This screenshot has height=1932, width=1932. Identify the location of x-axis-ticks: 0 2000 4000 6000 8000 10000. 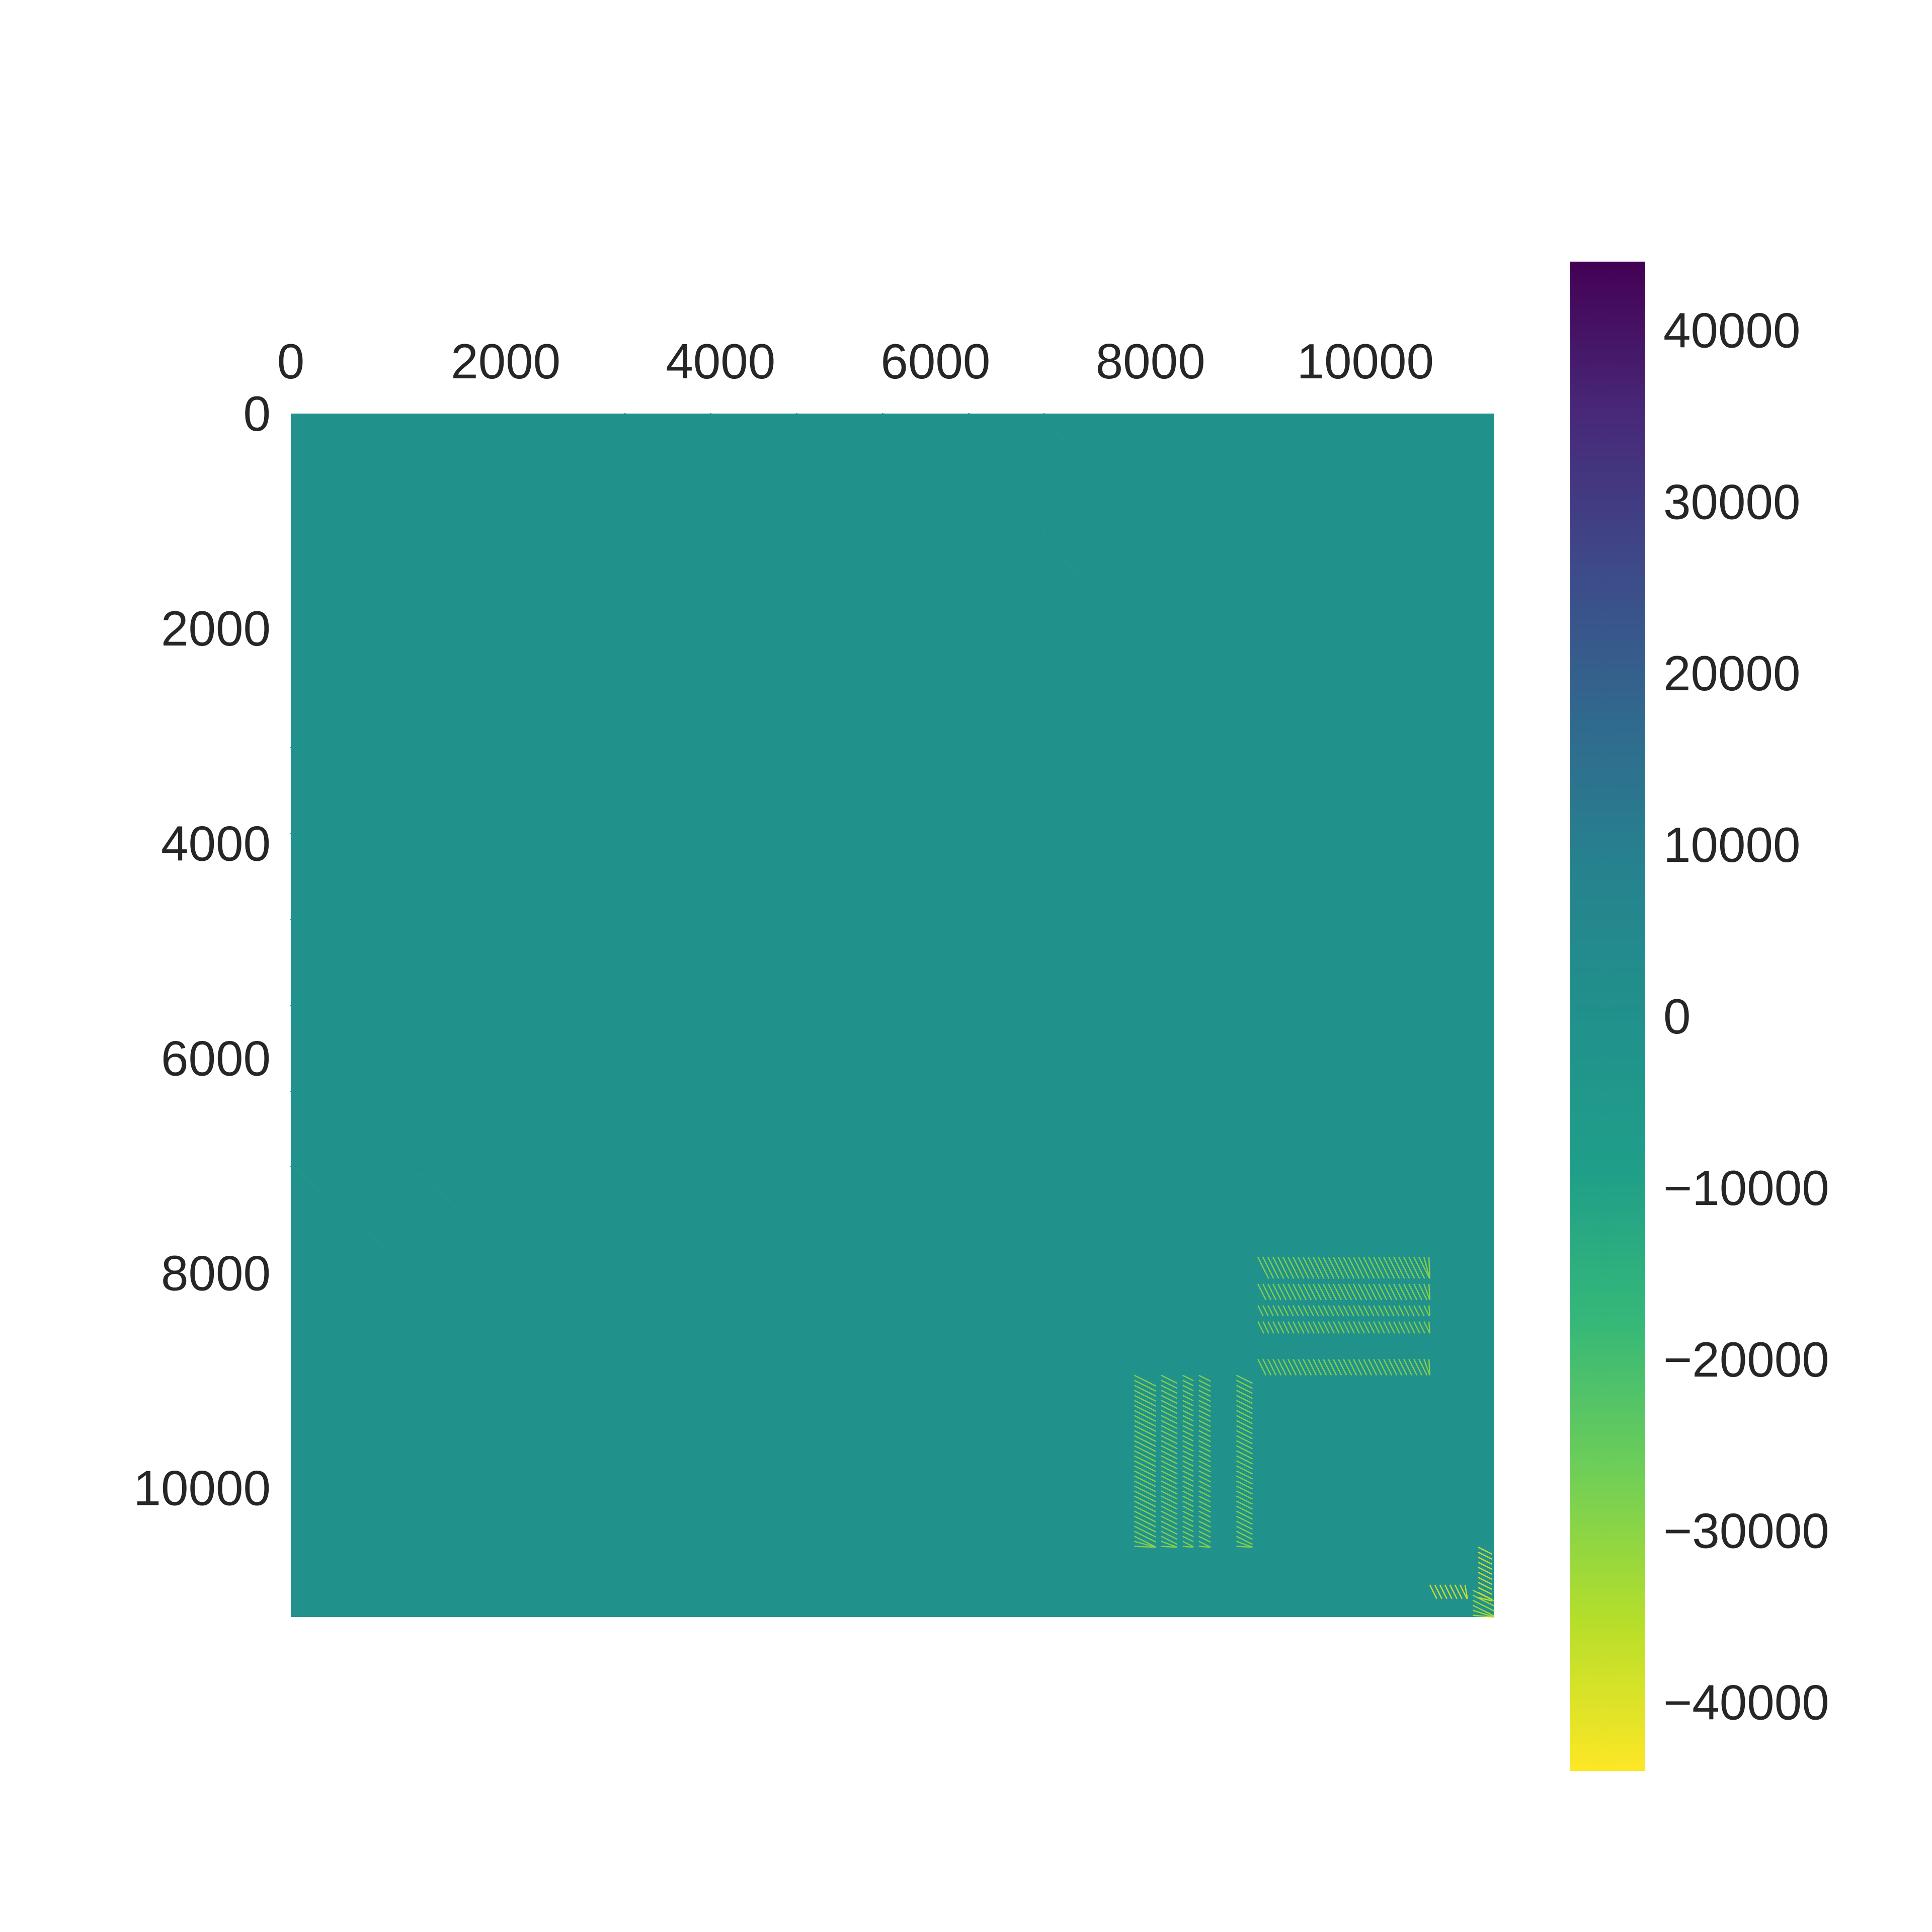
(856, 361).